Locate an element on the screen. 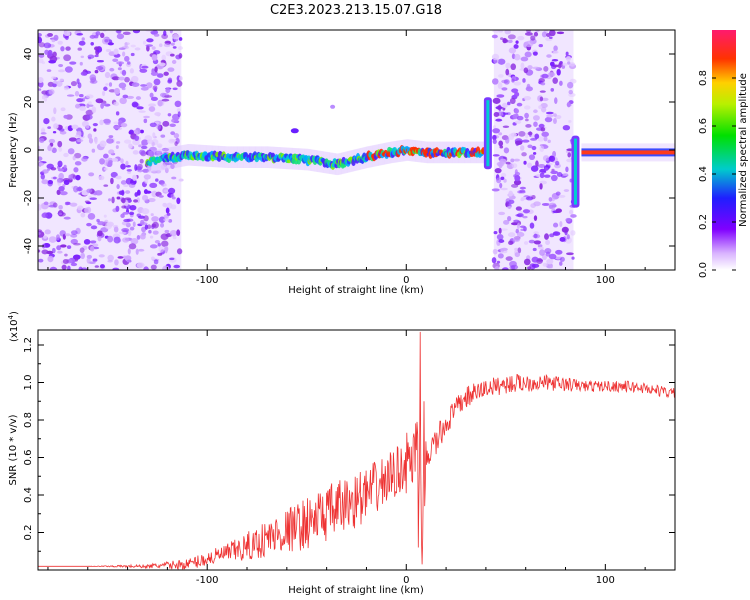 This screenshot has height=600, width=750. colorbar-tick-label: 0.0 is located at coordinates (703, 270).